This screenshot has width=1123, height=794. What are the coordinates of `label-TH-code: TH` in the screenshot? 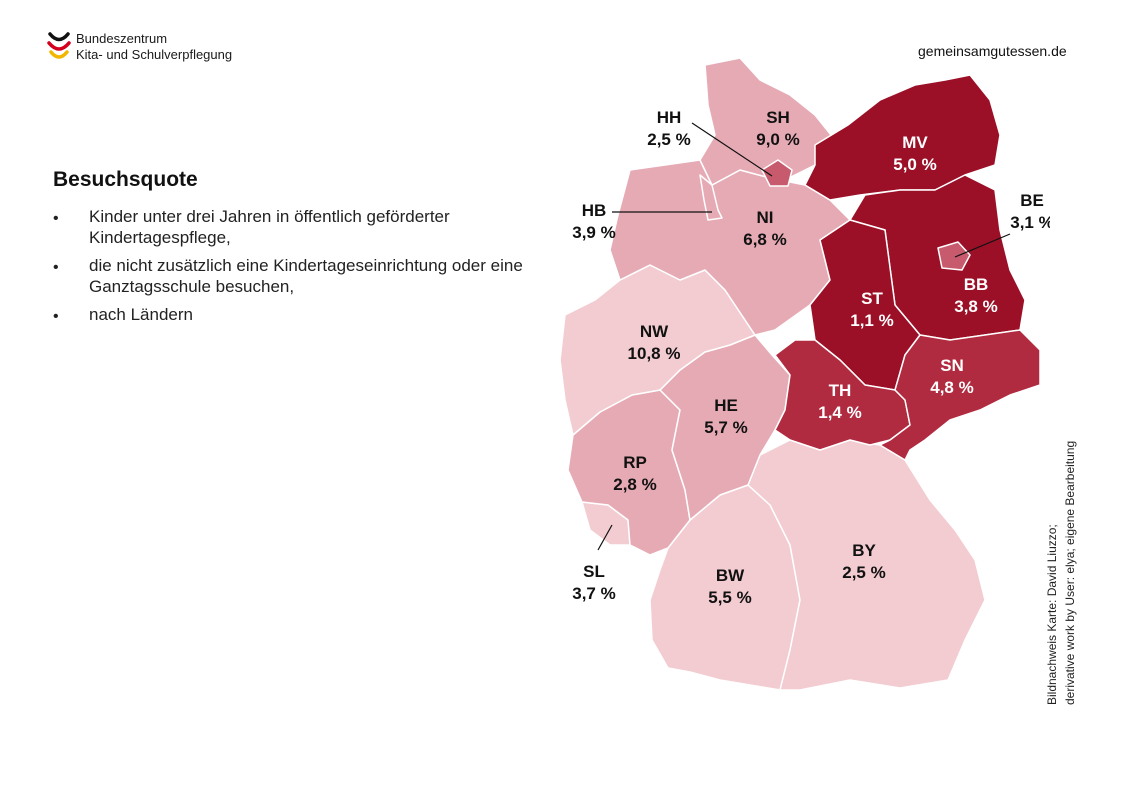 It's located at (840, 390).